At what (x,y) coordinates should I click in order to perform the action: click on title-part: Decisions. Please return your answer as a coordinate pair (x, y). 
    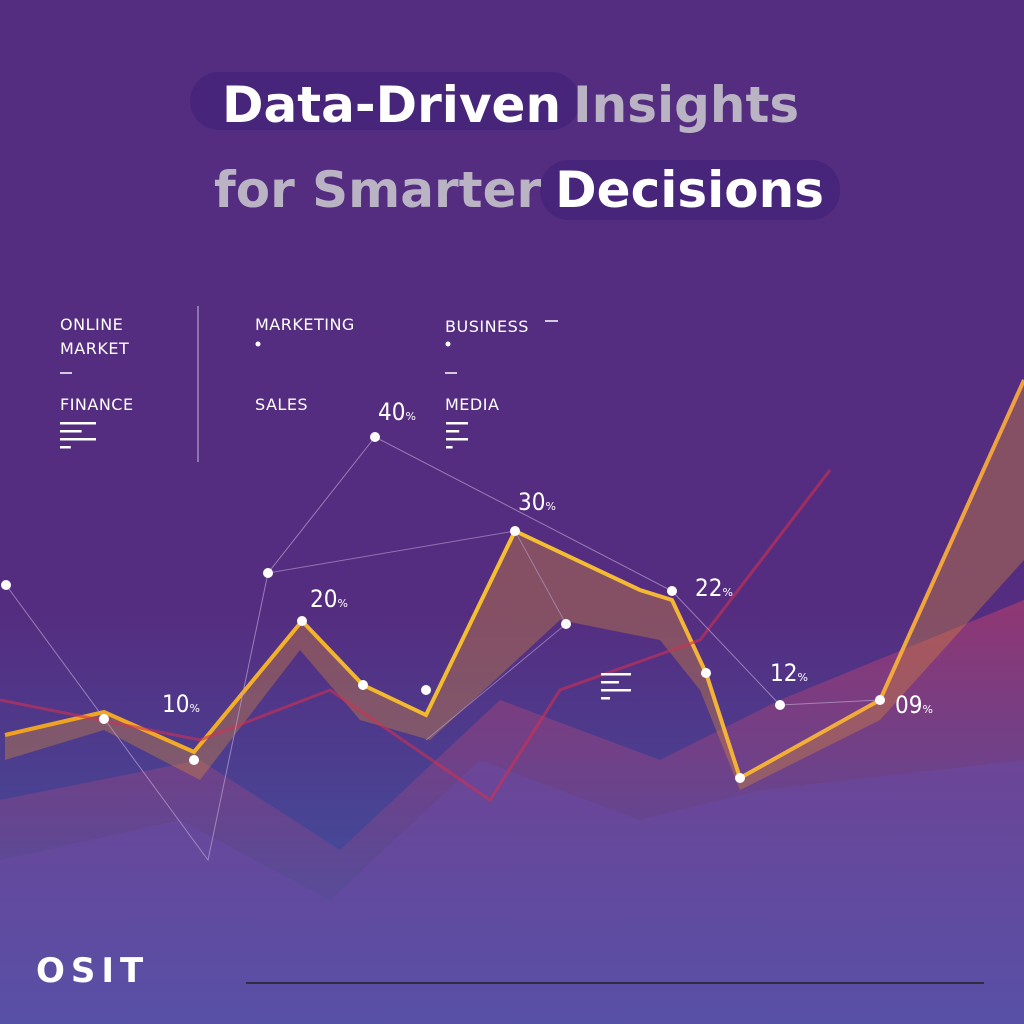
    Looking at the image, I should click on (689, 190).